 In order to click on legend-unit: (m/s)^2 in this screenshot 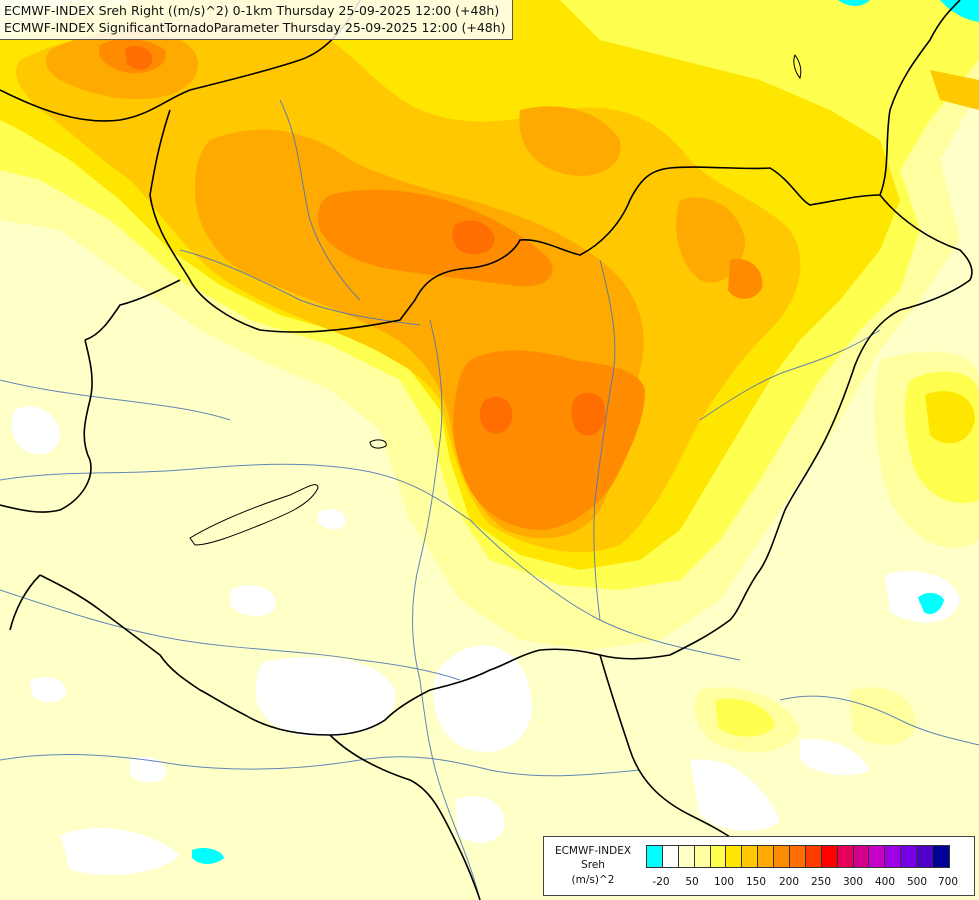, I will do `click(593, 880)`.